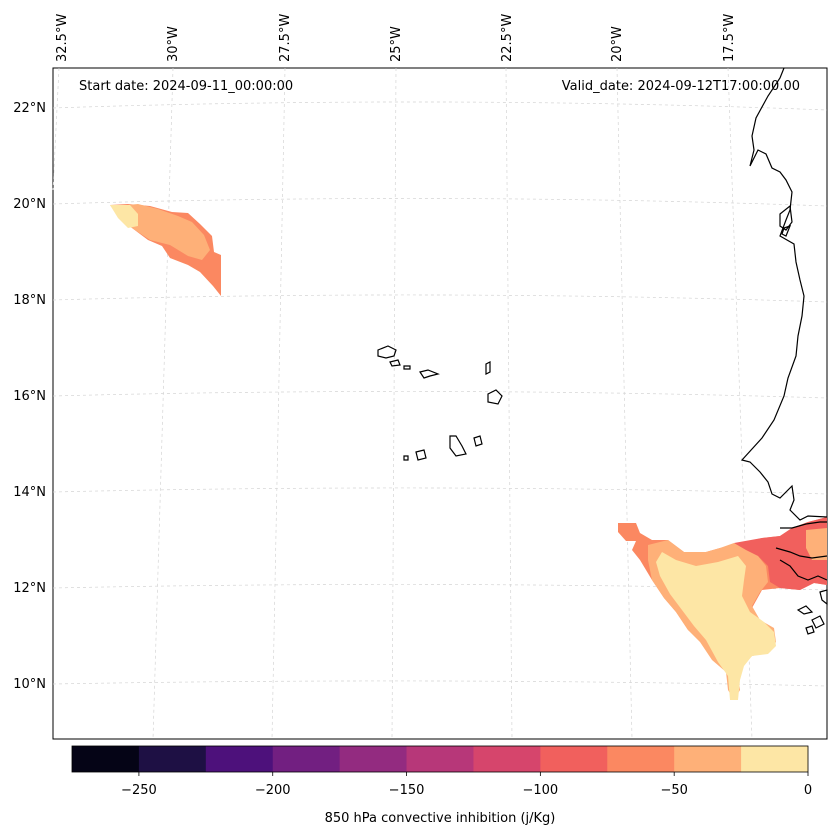 Image resolution: width=837 pixels, height=836 pixels. What do you see at coordinates (173, 44) in the screenshot?
I see `lon-label: 30°W` at bounding box center [173, 44].